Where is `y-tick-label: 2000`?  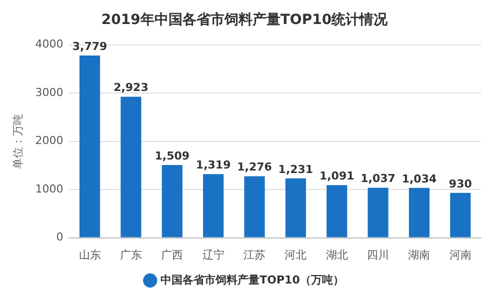 y-tick-label: 2000 is located at coordinates (49, 141).